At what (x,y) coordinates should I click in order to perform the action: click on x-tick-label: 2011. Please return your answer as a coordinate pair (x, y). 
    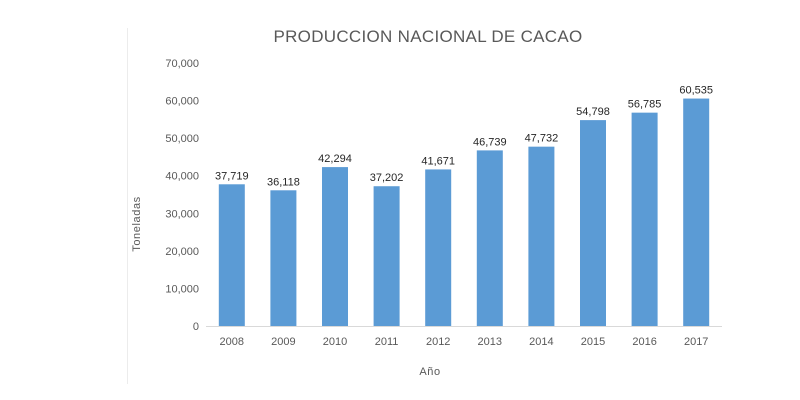
    Looking at the image, I should click on (387, 342).